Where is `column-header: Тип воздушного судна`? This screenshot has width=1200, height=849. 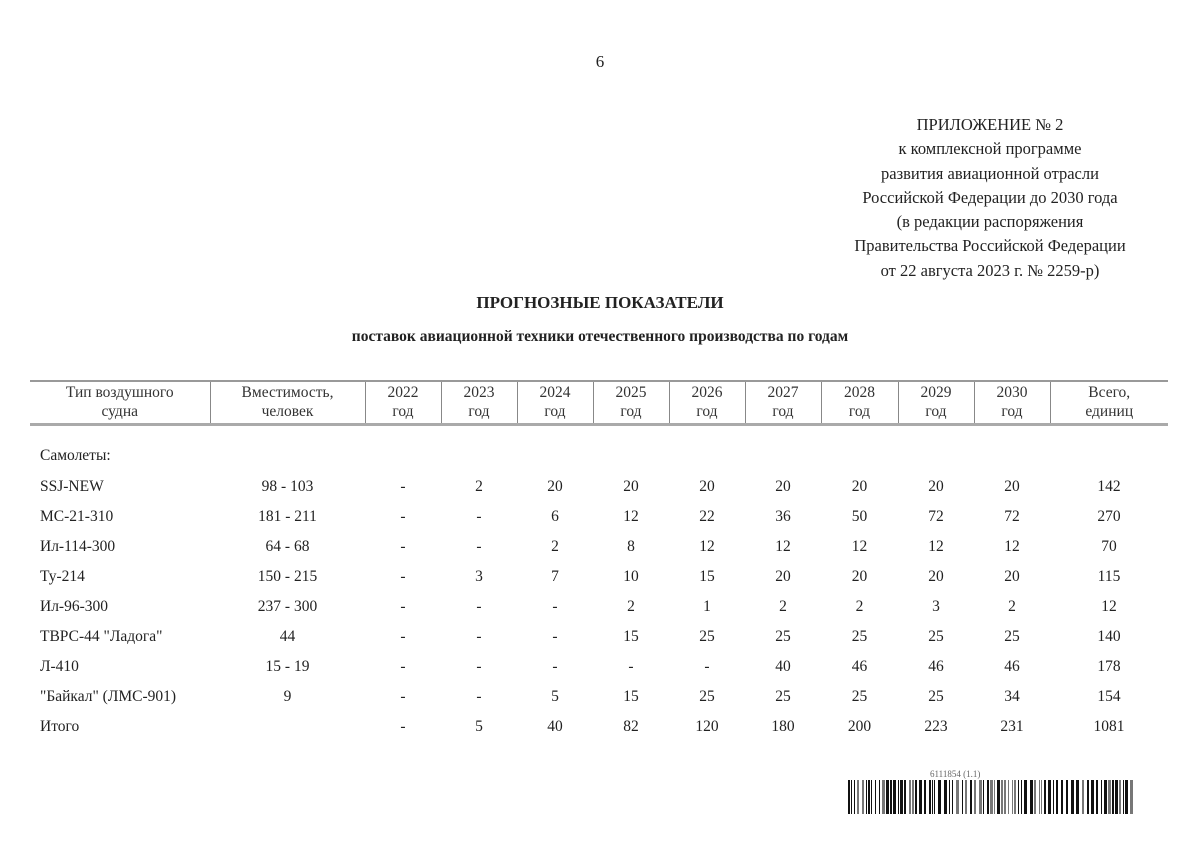 column-header: Тип воздушного судна is located at coordinates (120, 403).